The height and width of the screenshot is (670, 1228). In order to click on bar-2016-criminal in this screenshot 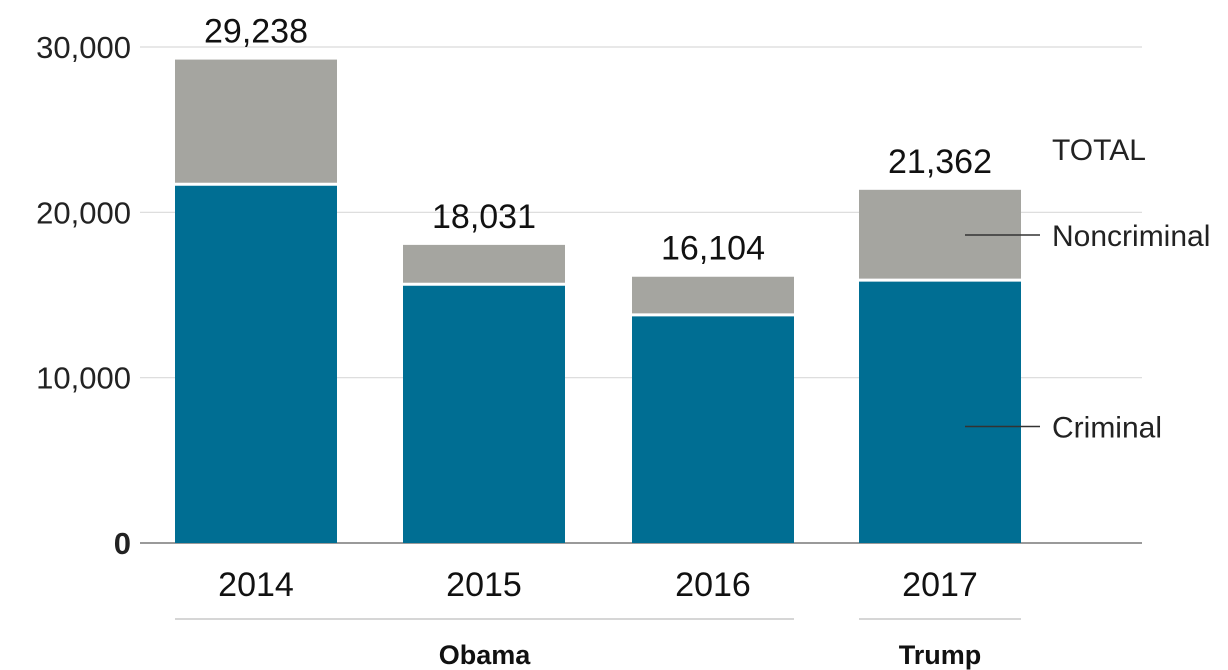, I will do `click(713, 428)`.